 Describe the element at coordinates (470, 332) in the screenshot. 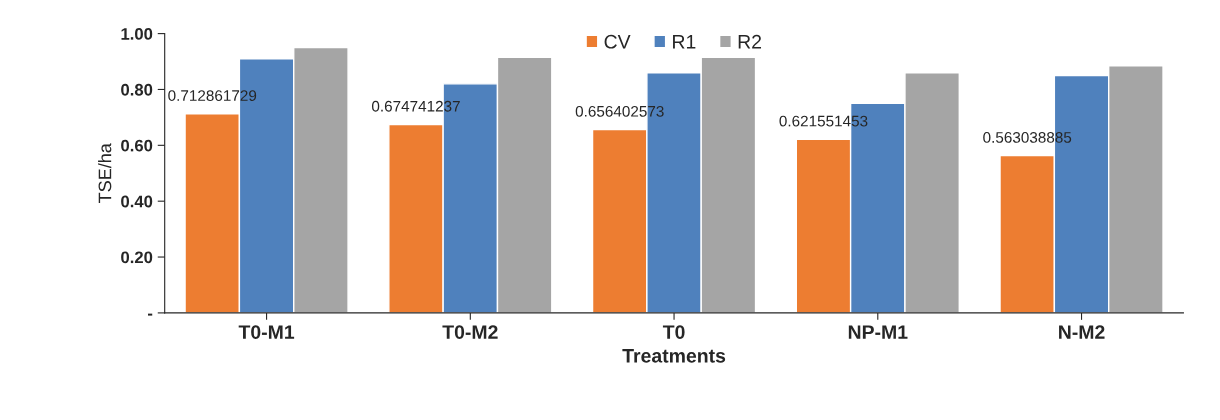

I see `x-tick-label: T0-M2` at that location.